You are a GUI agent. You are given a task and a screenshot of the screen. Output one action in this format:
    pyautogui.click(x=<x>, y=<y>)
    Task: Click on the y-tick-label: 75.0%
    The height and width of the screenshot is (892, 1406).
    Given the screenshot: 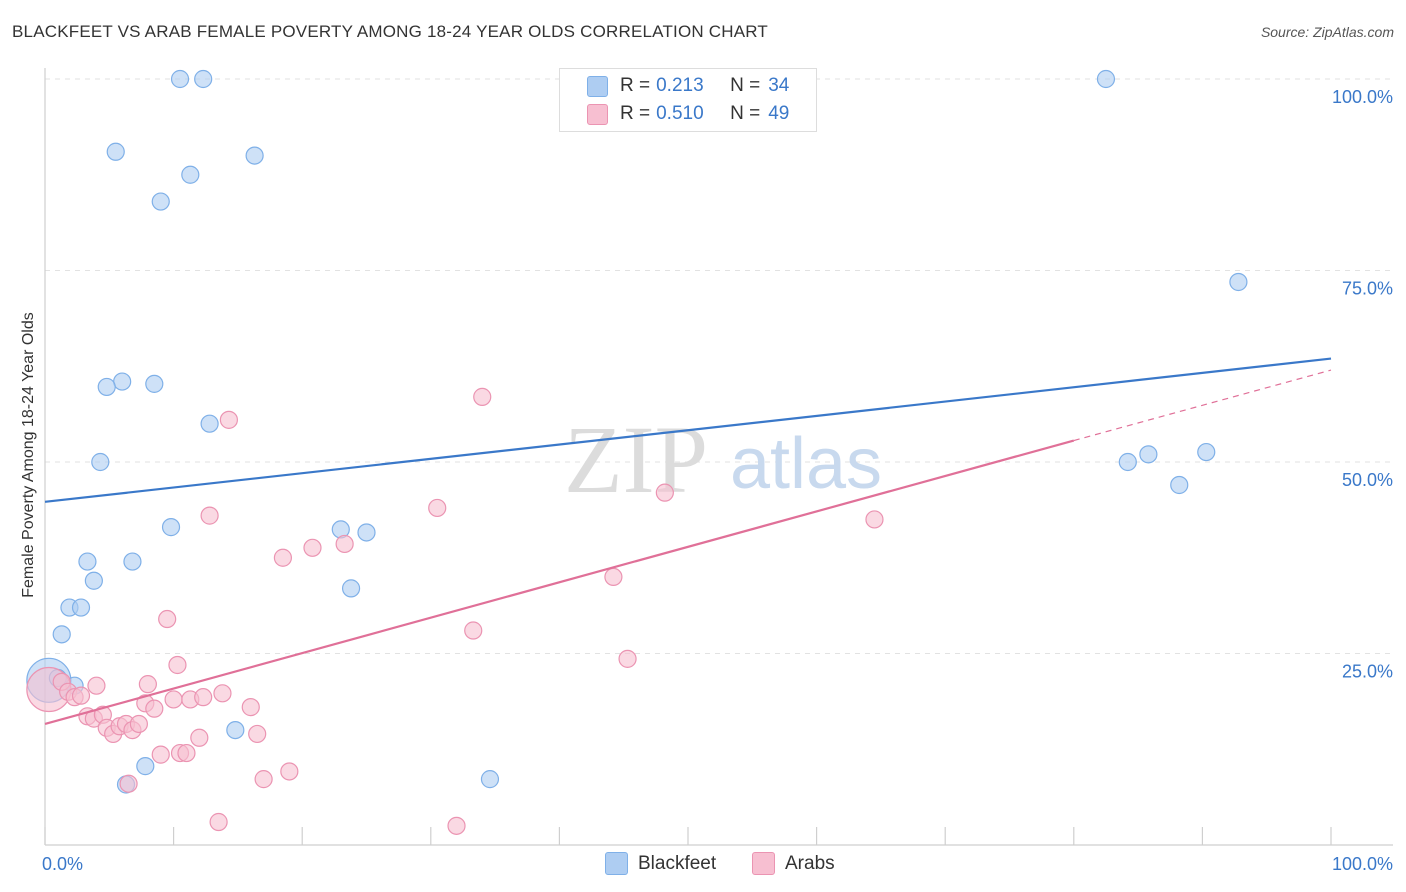 What is the action you would take?
    pyautogui.click(x=1367, y=289)
    